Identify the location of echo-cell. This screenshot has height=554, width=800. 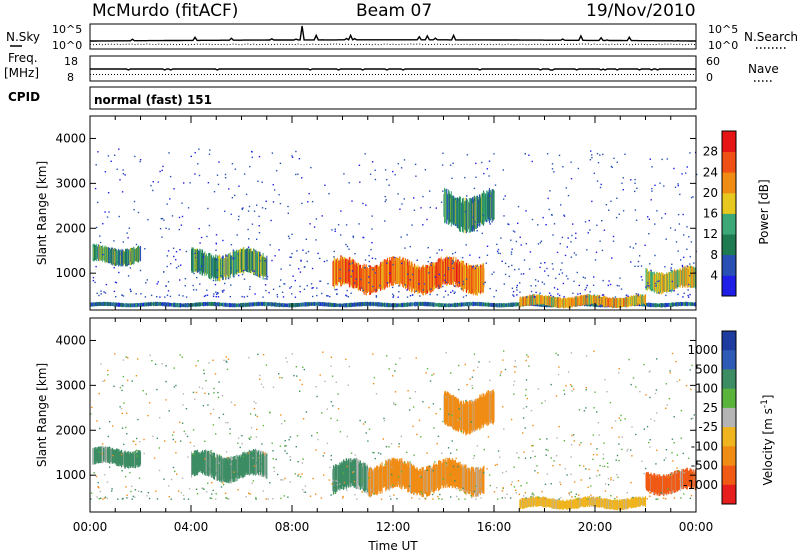
(494, 407).